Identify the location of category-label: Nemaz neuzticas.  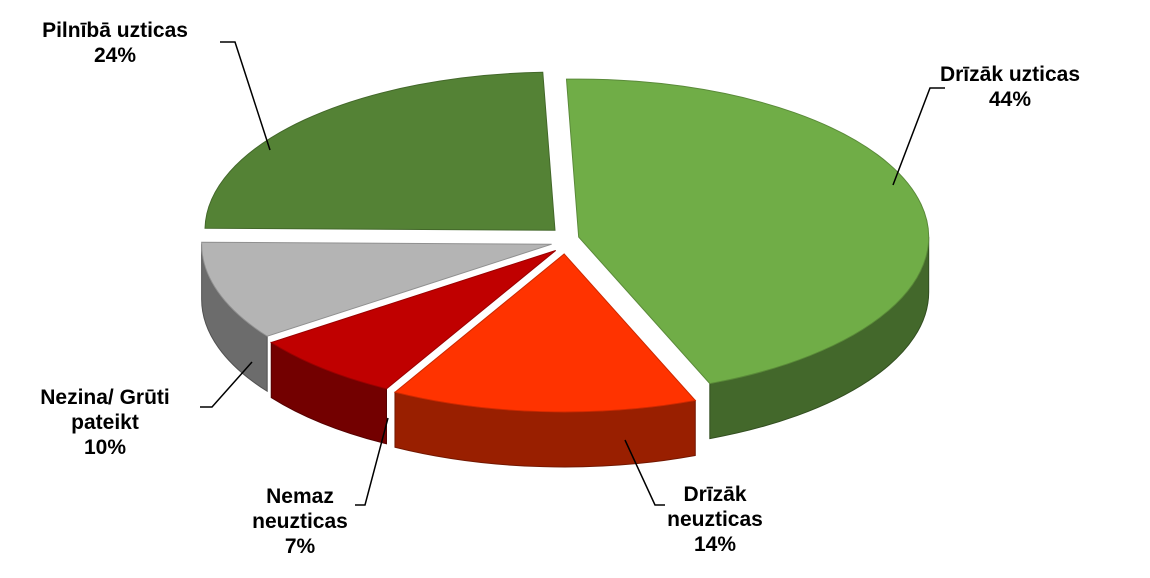
(300, 509).